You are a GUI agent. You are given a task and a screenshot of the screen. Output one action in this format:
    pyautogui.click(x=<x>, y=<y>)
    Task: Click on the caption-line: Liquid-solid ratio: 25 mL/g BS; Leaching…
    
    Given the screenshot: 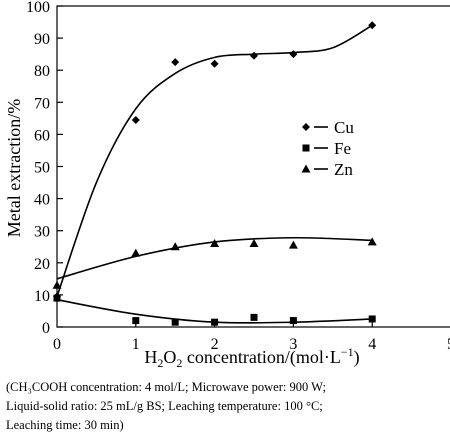 What is the action you would take?
    pyautogui.click(x=164, y=406)
    